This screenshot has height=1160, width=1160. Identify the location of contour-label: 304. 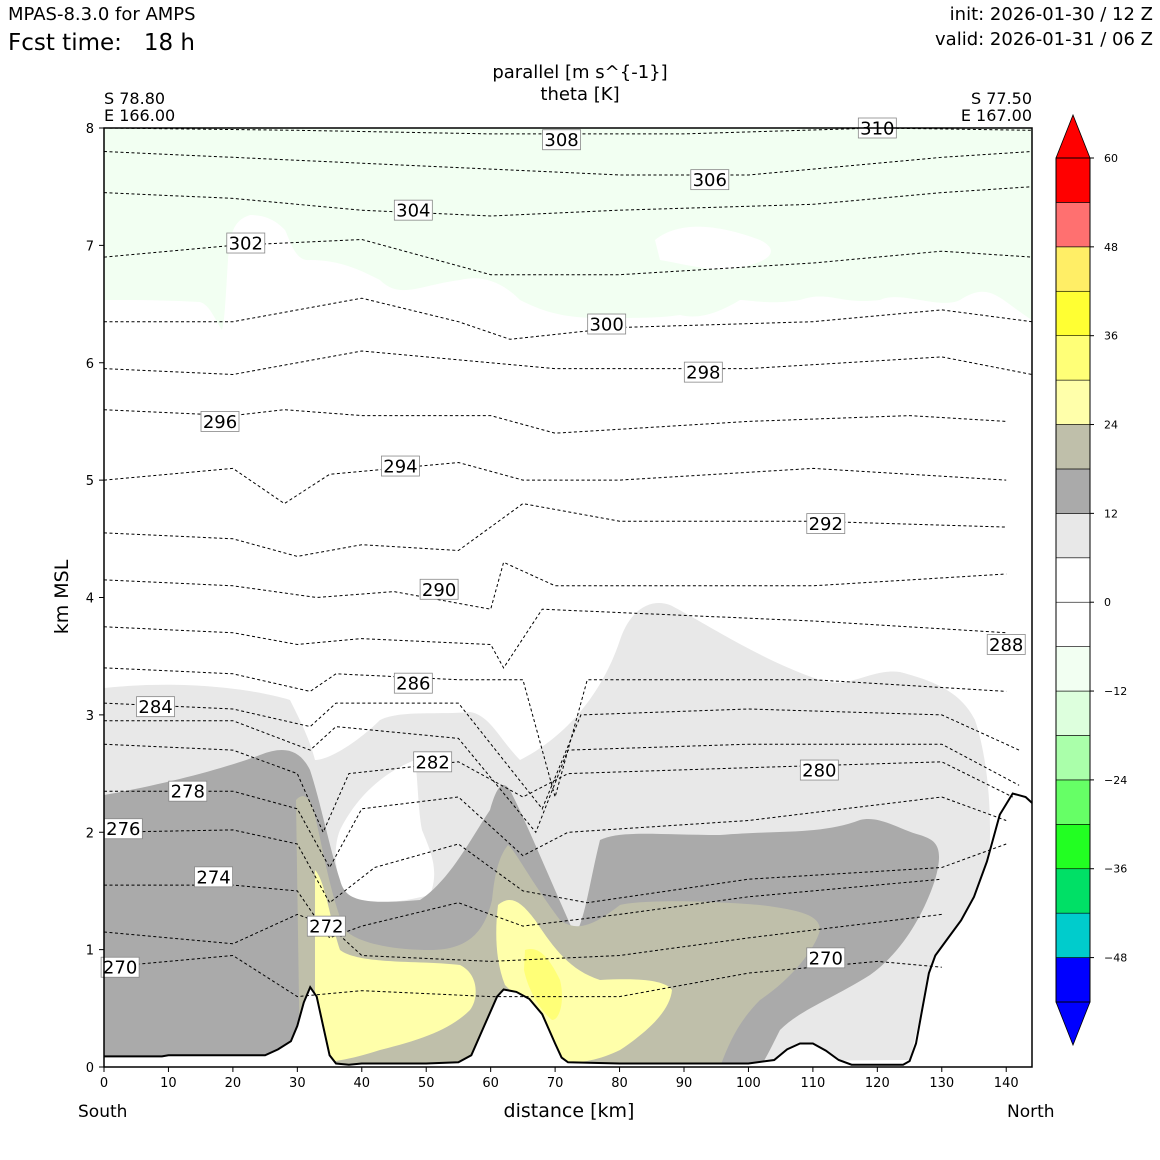
(413, 210).